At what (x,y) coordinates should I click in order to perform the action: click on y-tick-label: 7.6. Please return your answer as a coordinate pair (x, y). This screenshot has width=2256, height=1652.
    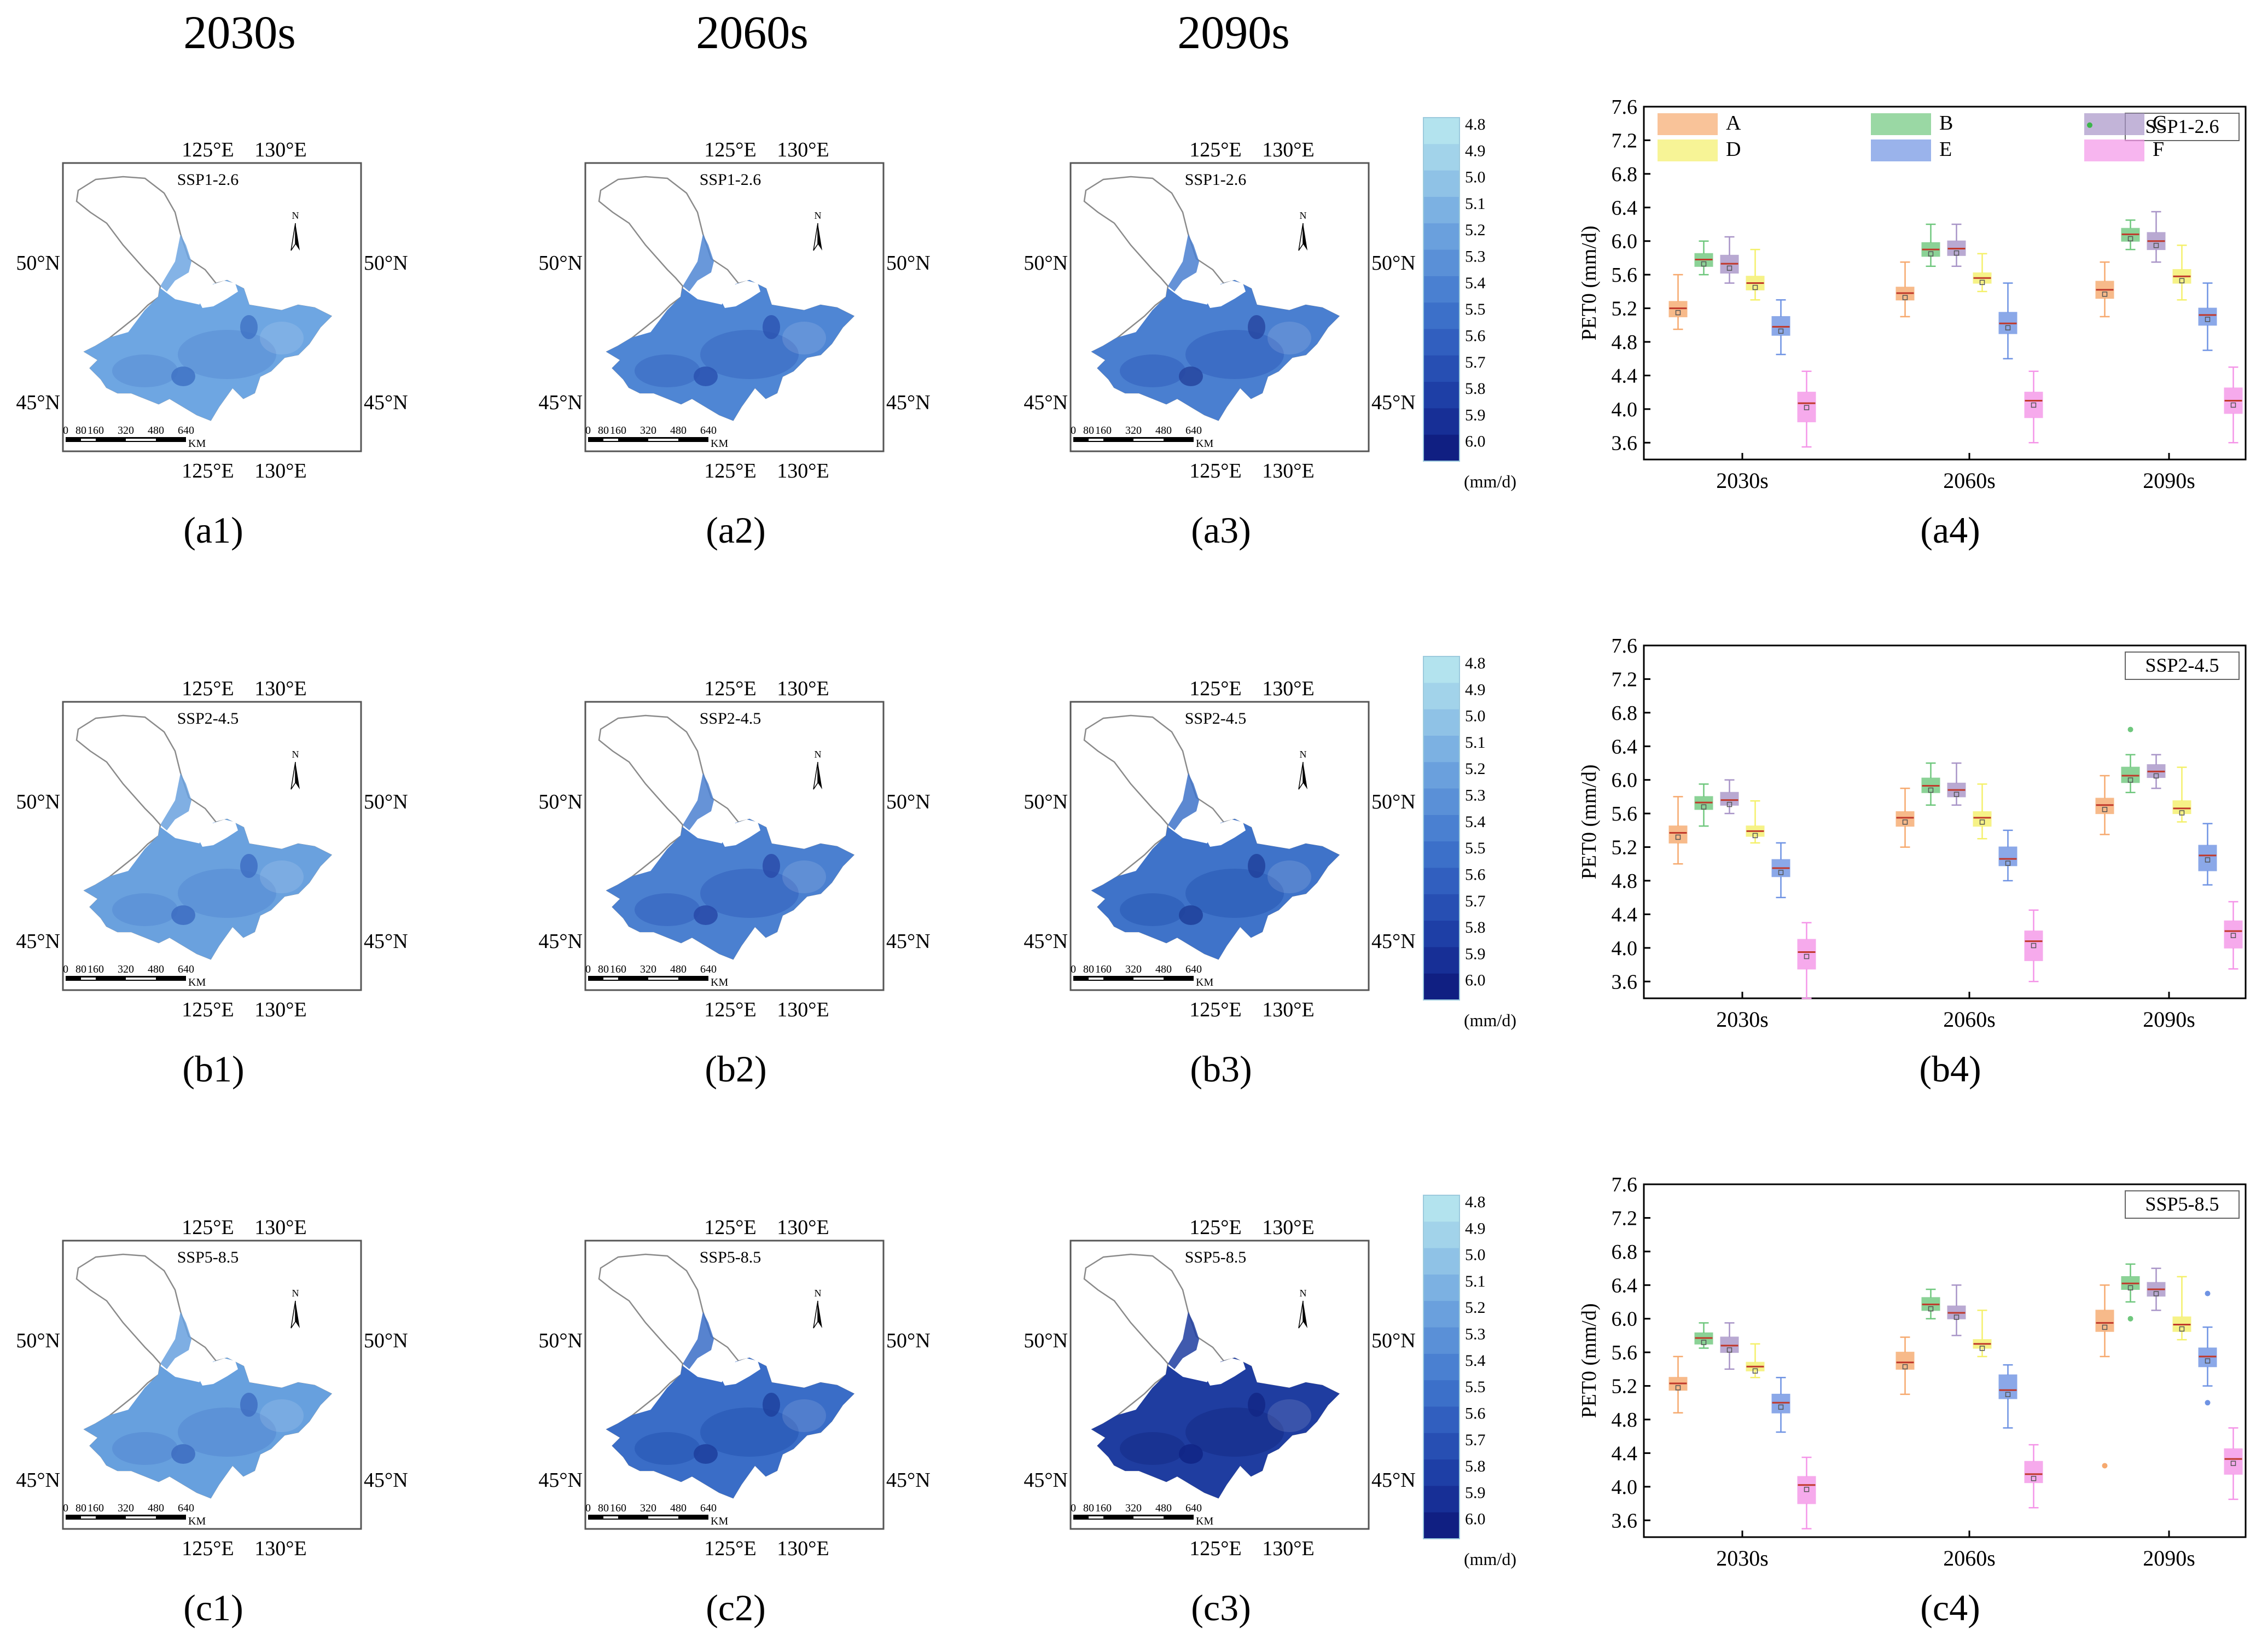
    Looking at the image, I should click on (1625, 646).